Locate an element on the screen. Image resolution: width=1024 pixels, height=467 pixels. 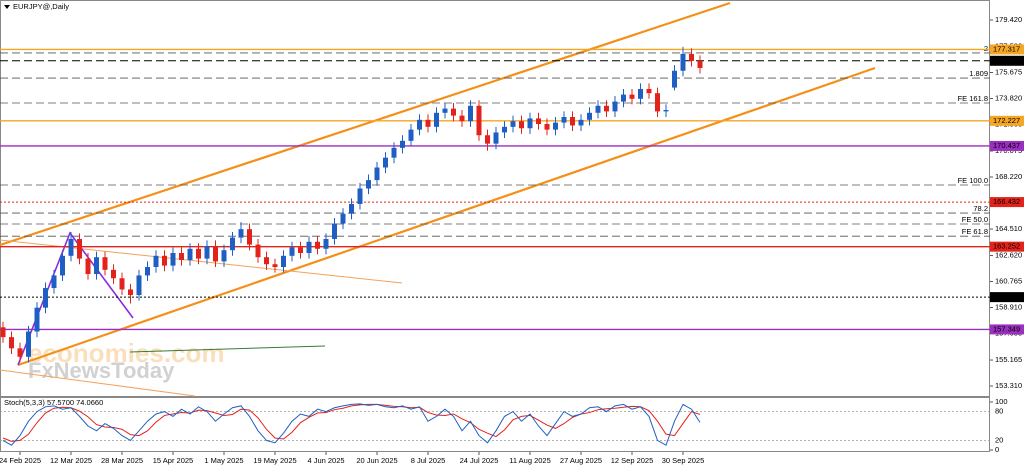
level-label: 176.511 is located at coordinates (1006, 60).